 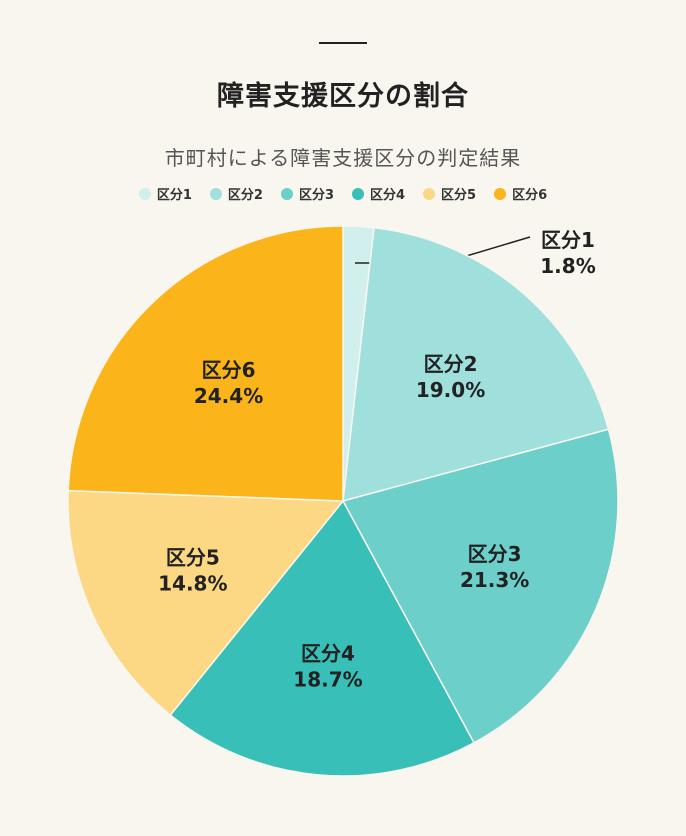 I want to click on legend-item-2: 区分2, so click(x=236, y=193).